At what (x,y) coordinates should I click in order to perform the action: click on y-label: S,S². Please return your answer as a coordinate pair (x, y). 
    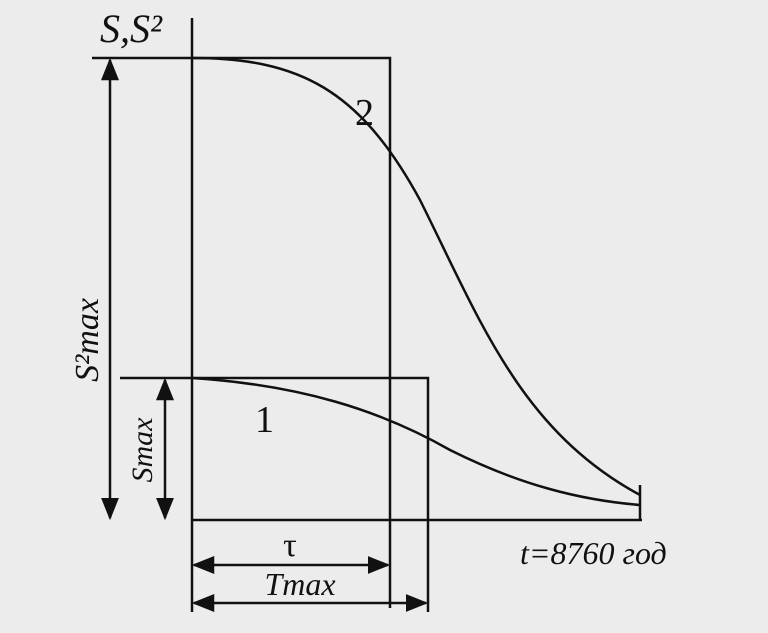
    Looking at the image, I should click on (131, 28).